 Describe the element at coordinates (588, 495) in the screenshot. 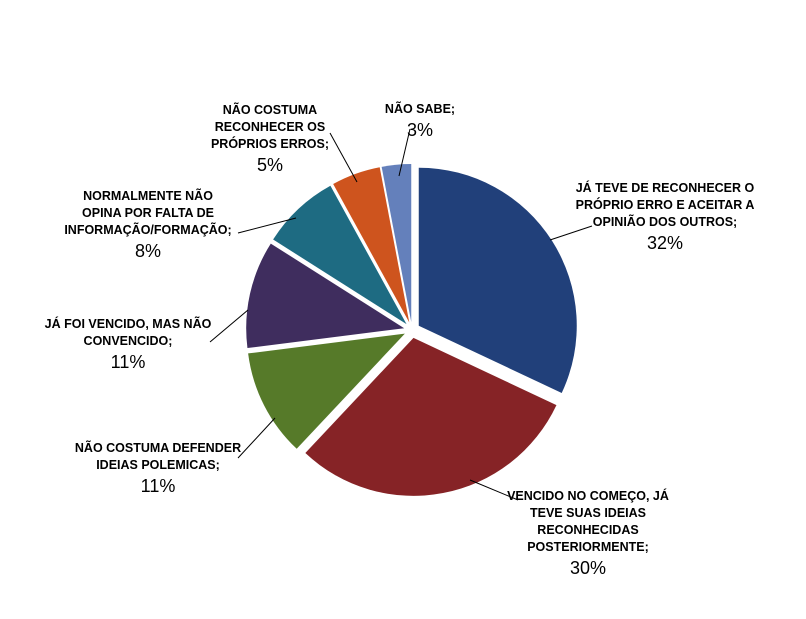

I see `slice-label: VENCIDO NO COMEÇO, JÁ` at that location.